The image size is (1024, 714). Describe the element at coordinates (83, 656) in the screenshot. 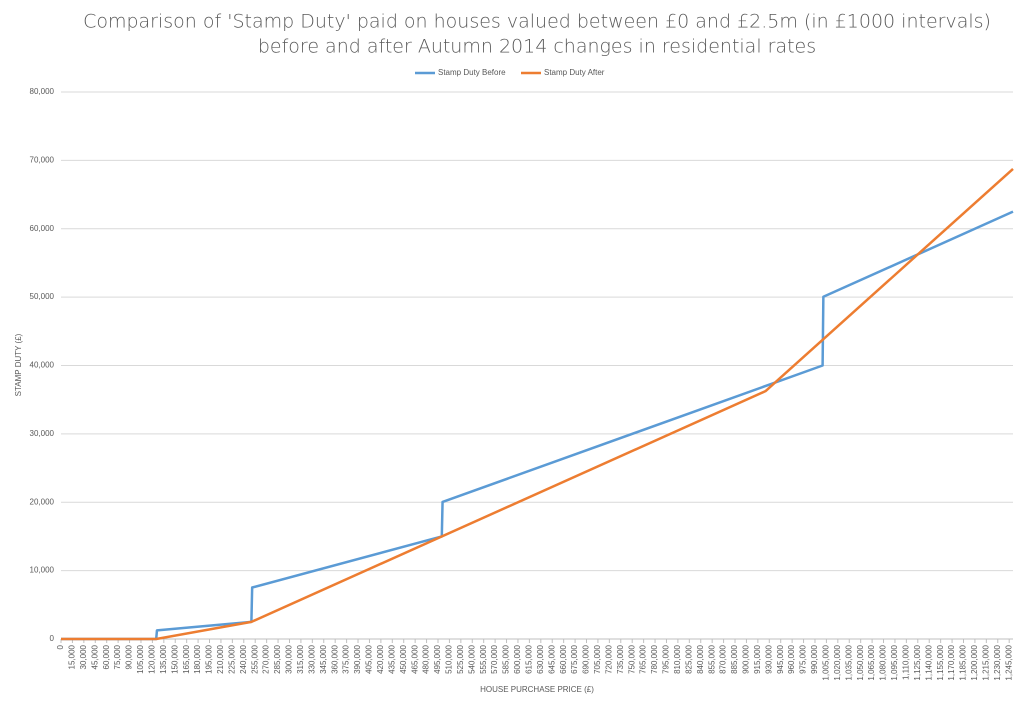

I see `x-tick-label: 30,000` at that location.